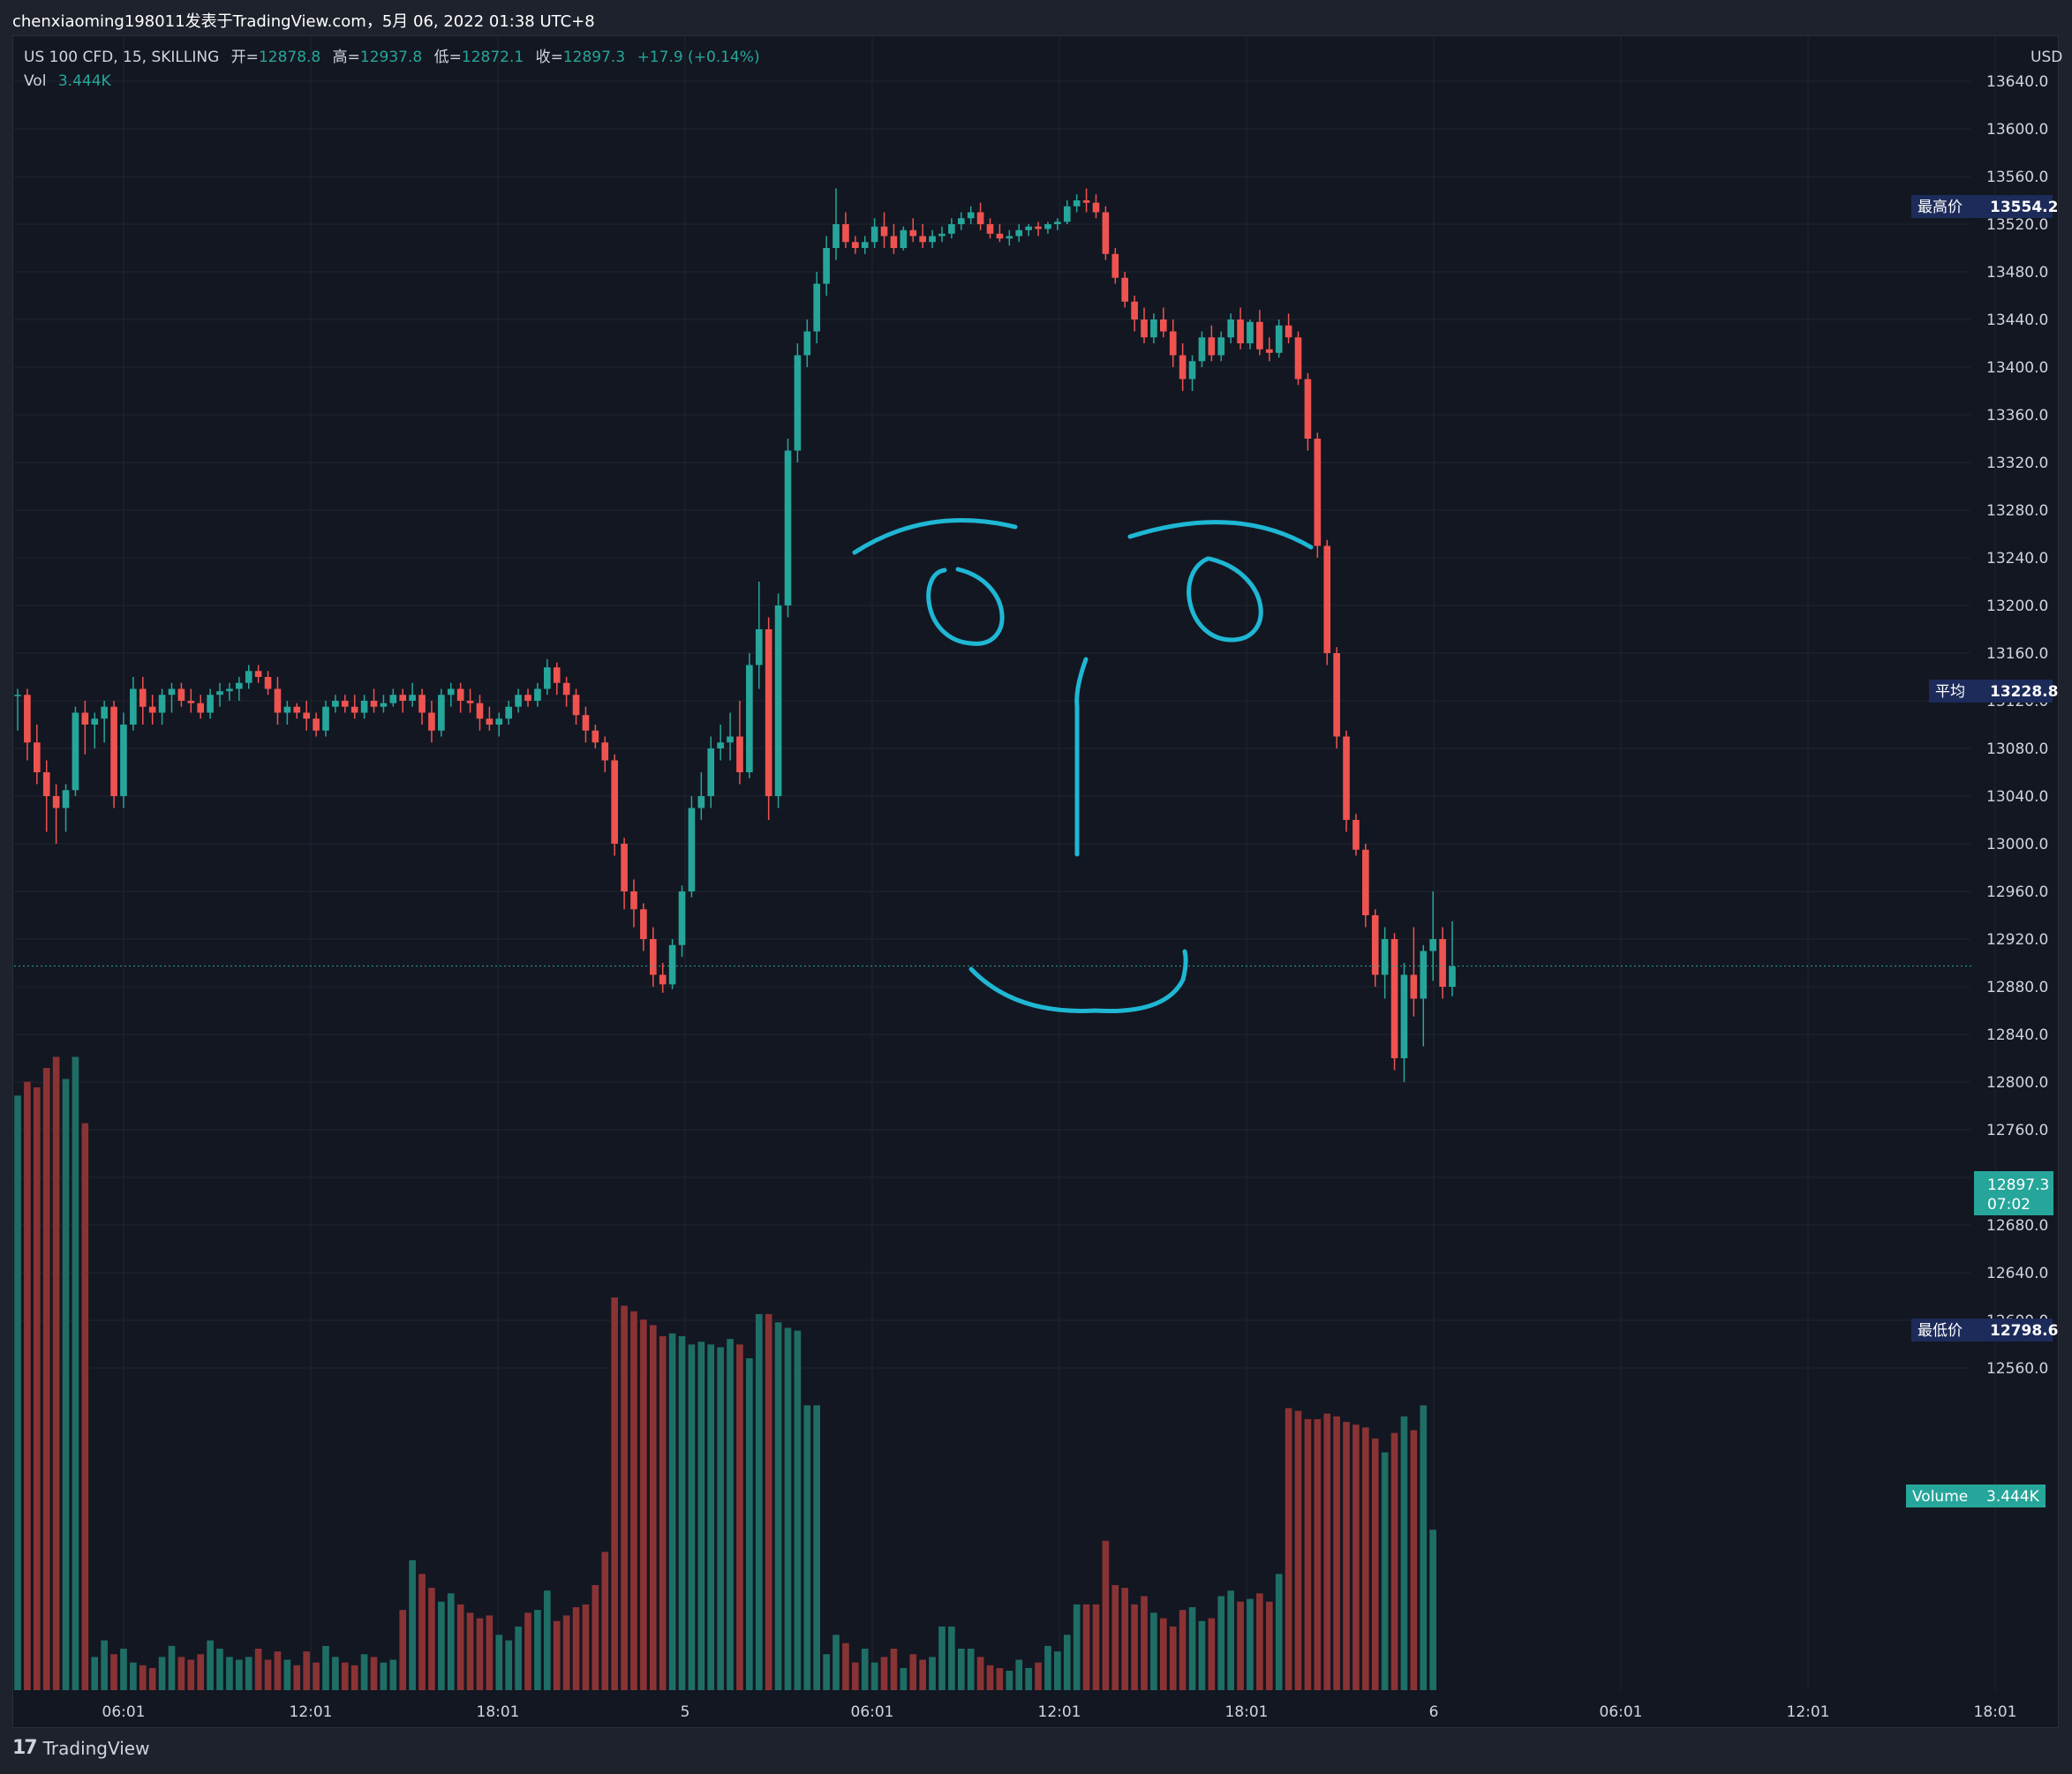 This screenshot has width=2072, height=1774. Describe the element at coordinates (2024, 692) in the screenshot. I see `average-marker-value: 13228.8` at that location.